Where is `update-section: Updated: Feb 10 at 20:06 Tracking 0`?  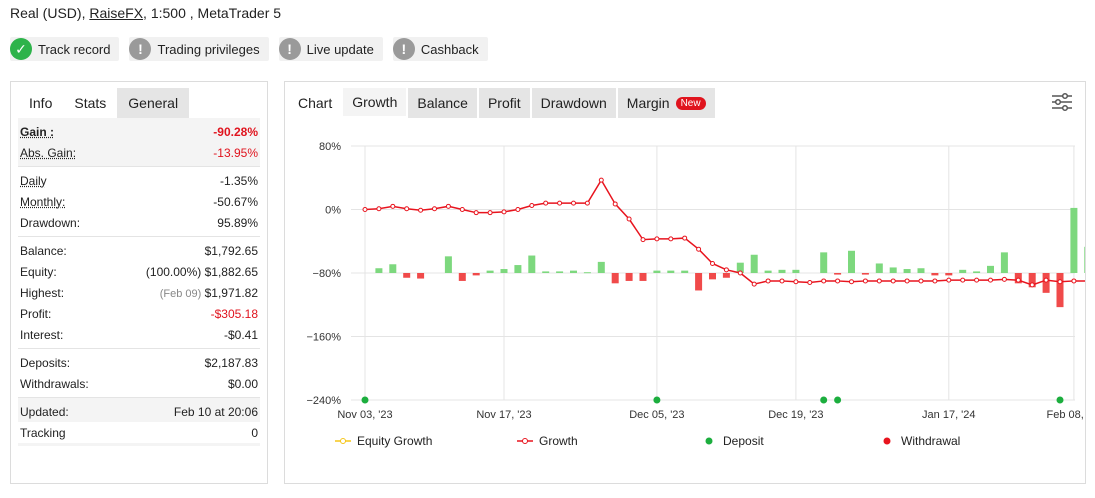 update-section: Updated: Feb 10 at 20:06 Tracking 0 is located at coordinates (139, 422).